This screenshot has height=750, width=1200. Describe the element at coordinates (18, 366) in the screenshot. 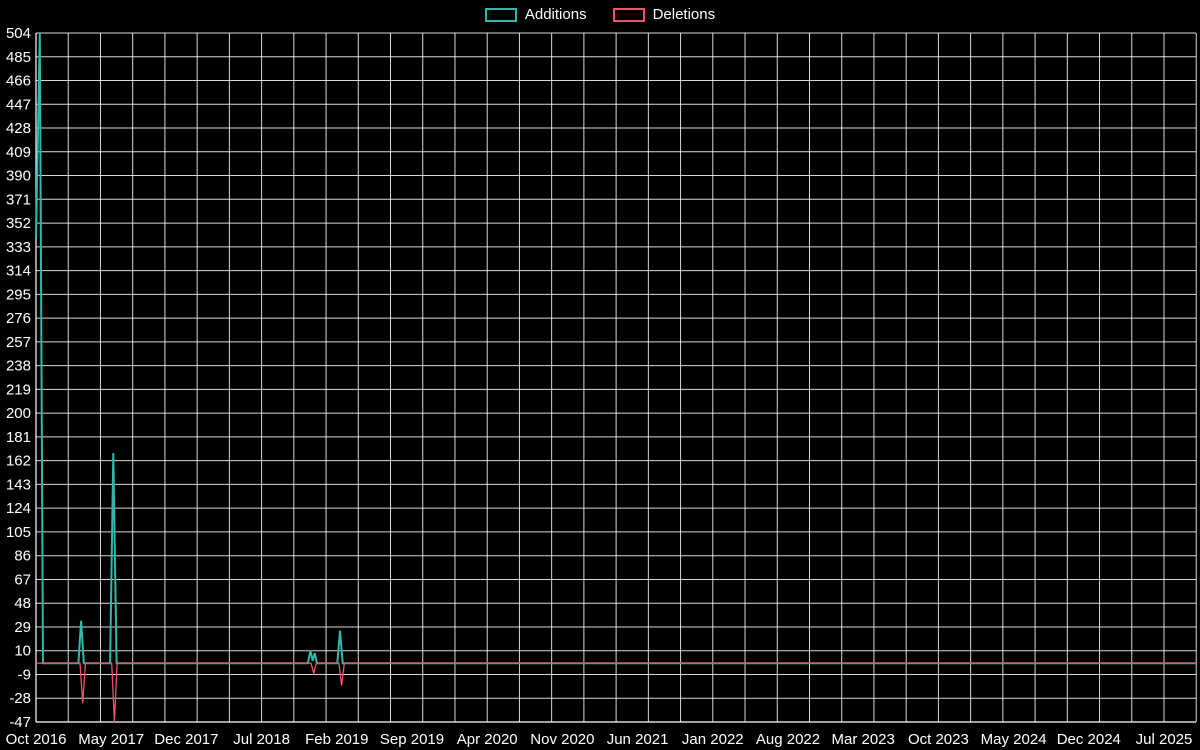

I see `y-tick-label: 238` at that location.